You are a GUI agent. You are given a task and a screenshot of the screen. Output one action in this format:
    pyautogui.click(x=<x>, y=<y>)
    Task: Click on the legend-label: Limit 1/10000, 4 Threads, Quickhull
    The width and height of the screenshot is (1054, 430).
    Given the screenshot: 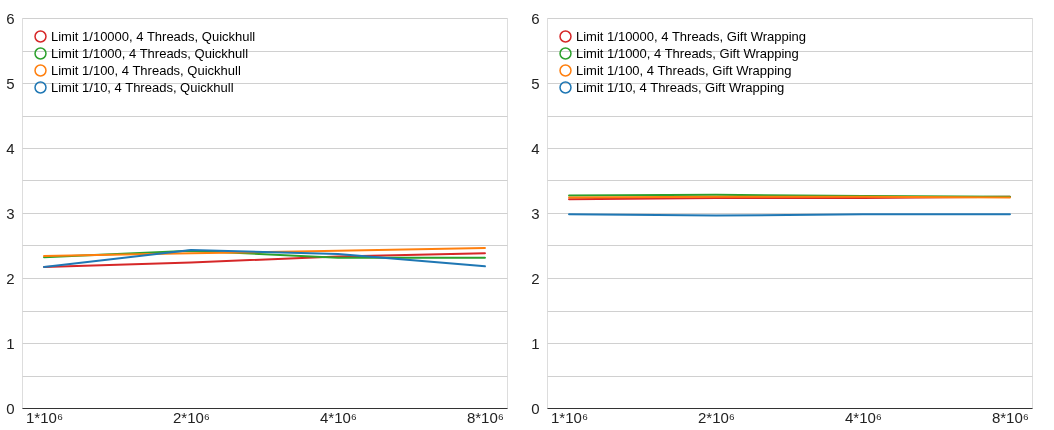 What is the action you would take?
    pyautogui.click(x=153, y=36)
    